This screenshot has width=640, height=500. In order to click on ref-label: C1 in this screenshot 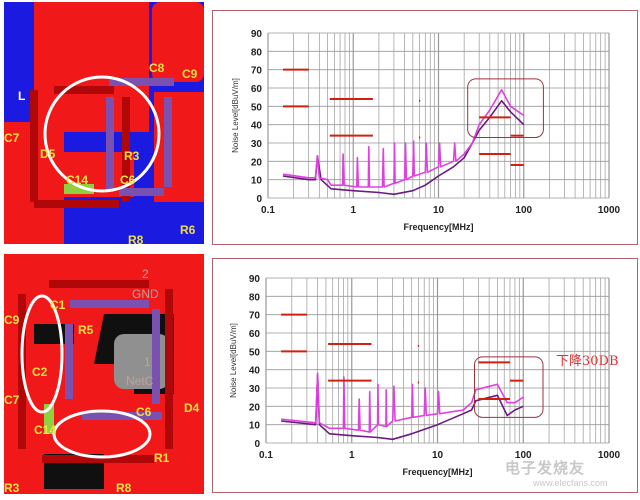, I will do `click(58, 305)`.